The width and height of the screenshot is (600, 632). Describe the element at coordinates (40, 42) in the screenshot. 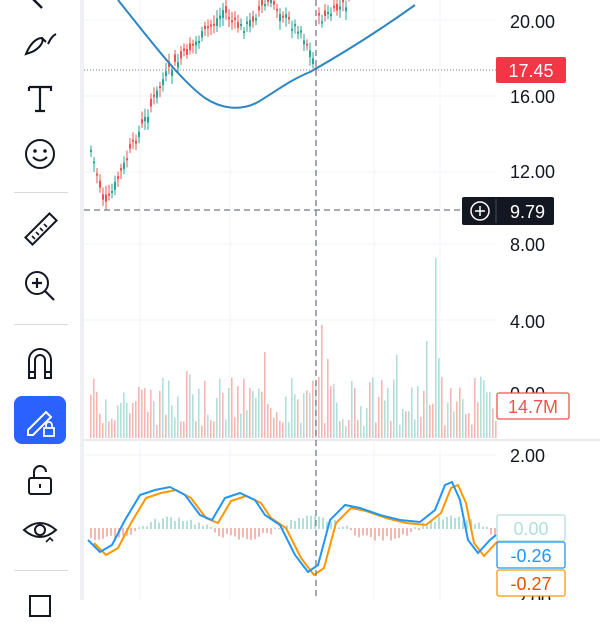

I see `brush-tool-button` at that location.